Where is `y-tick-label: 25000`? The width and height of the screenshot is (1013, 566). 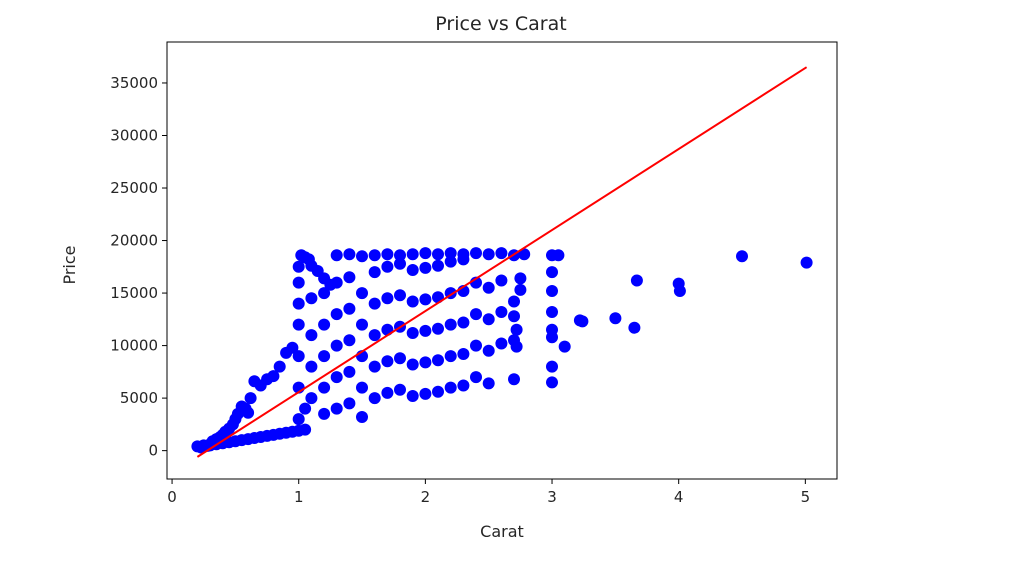 y-tick-label: 25000 is located at coordinates (134, 188).